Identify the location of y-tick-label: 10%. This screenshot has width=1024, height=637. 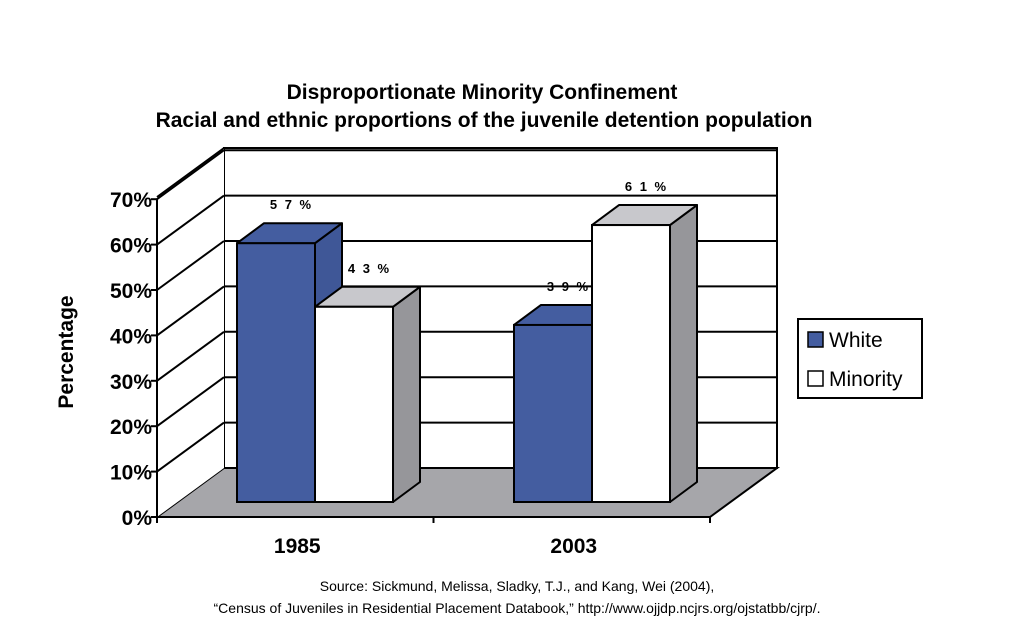
(131, 473).